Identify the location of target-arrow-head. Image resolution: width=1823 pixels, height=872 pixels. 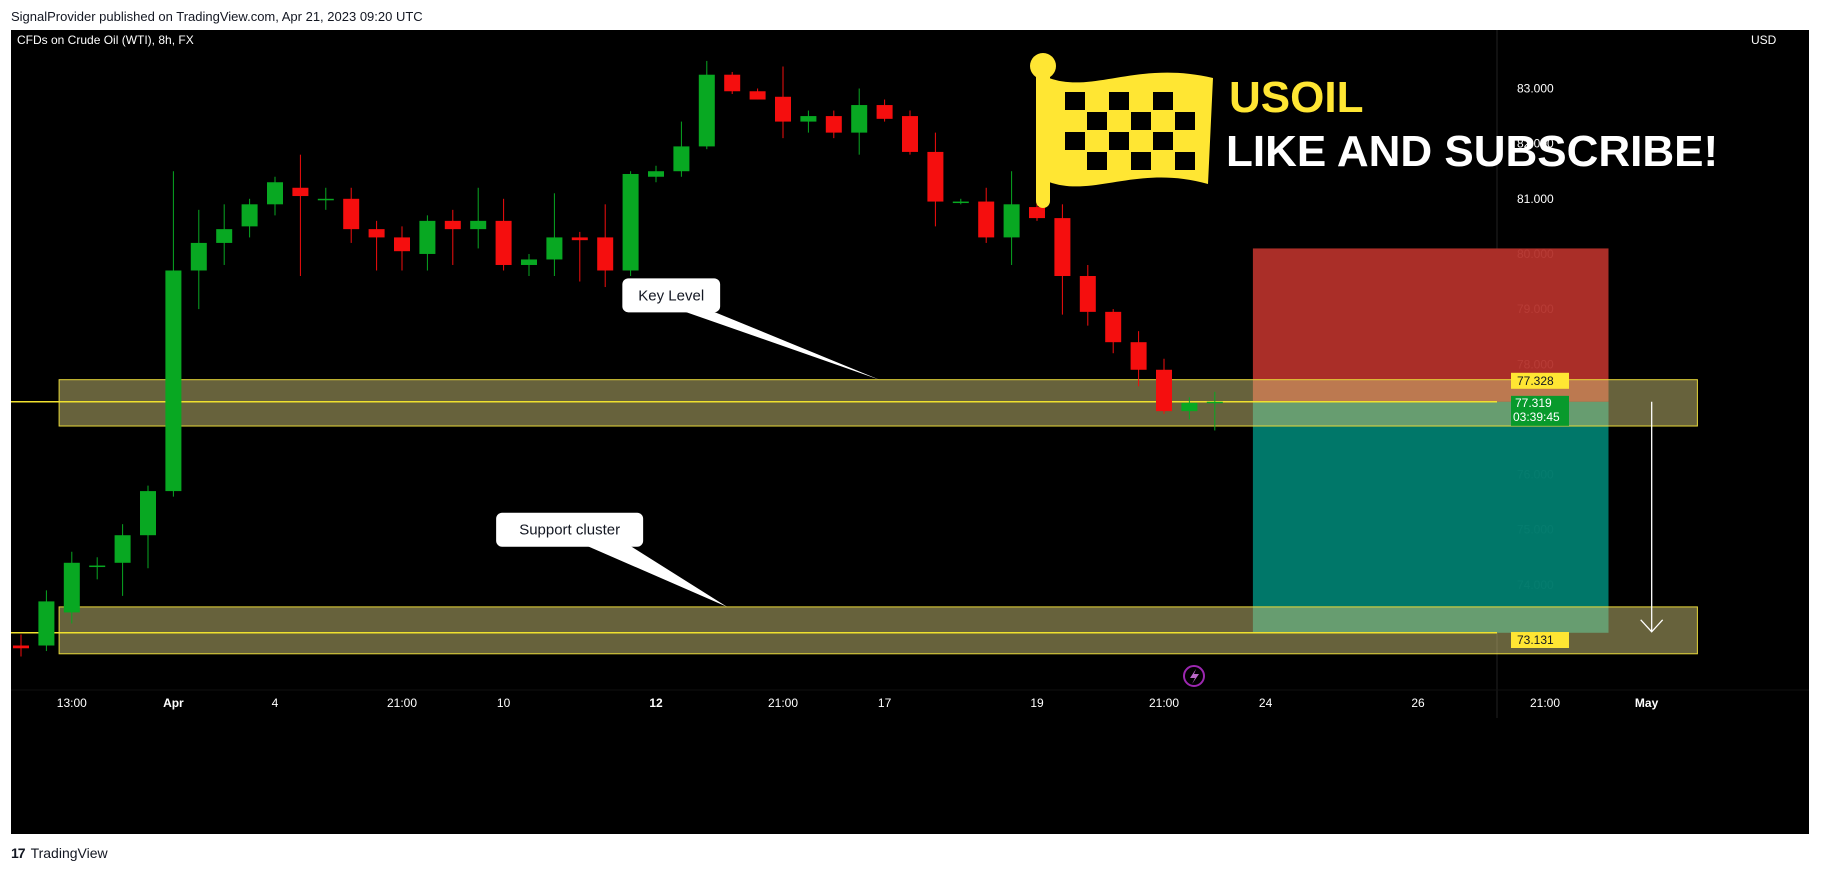
(1652, 626).